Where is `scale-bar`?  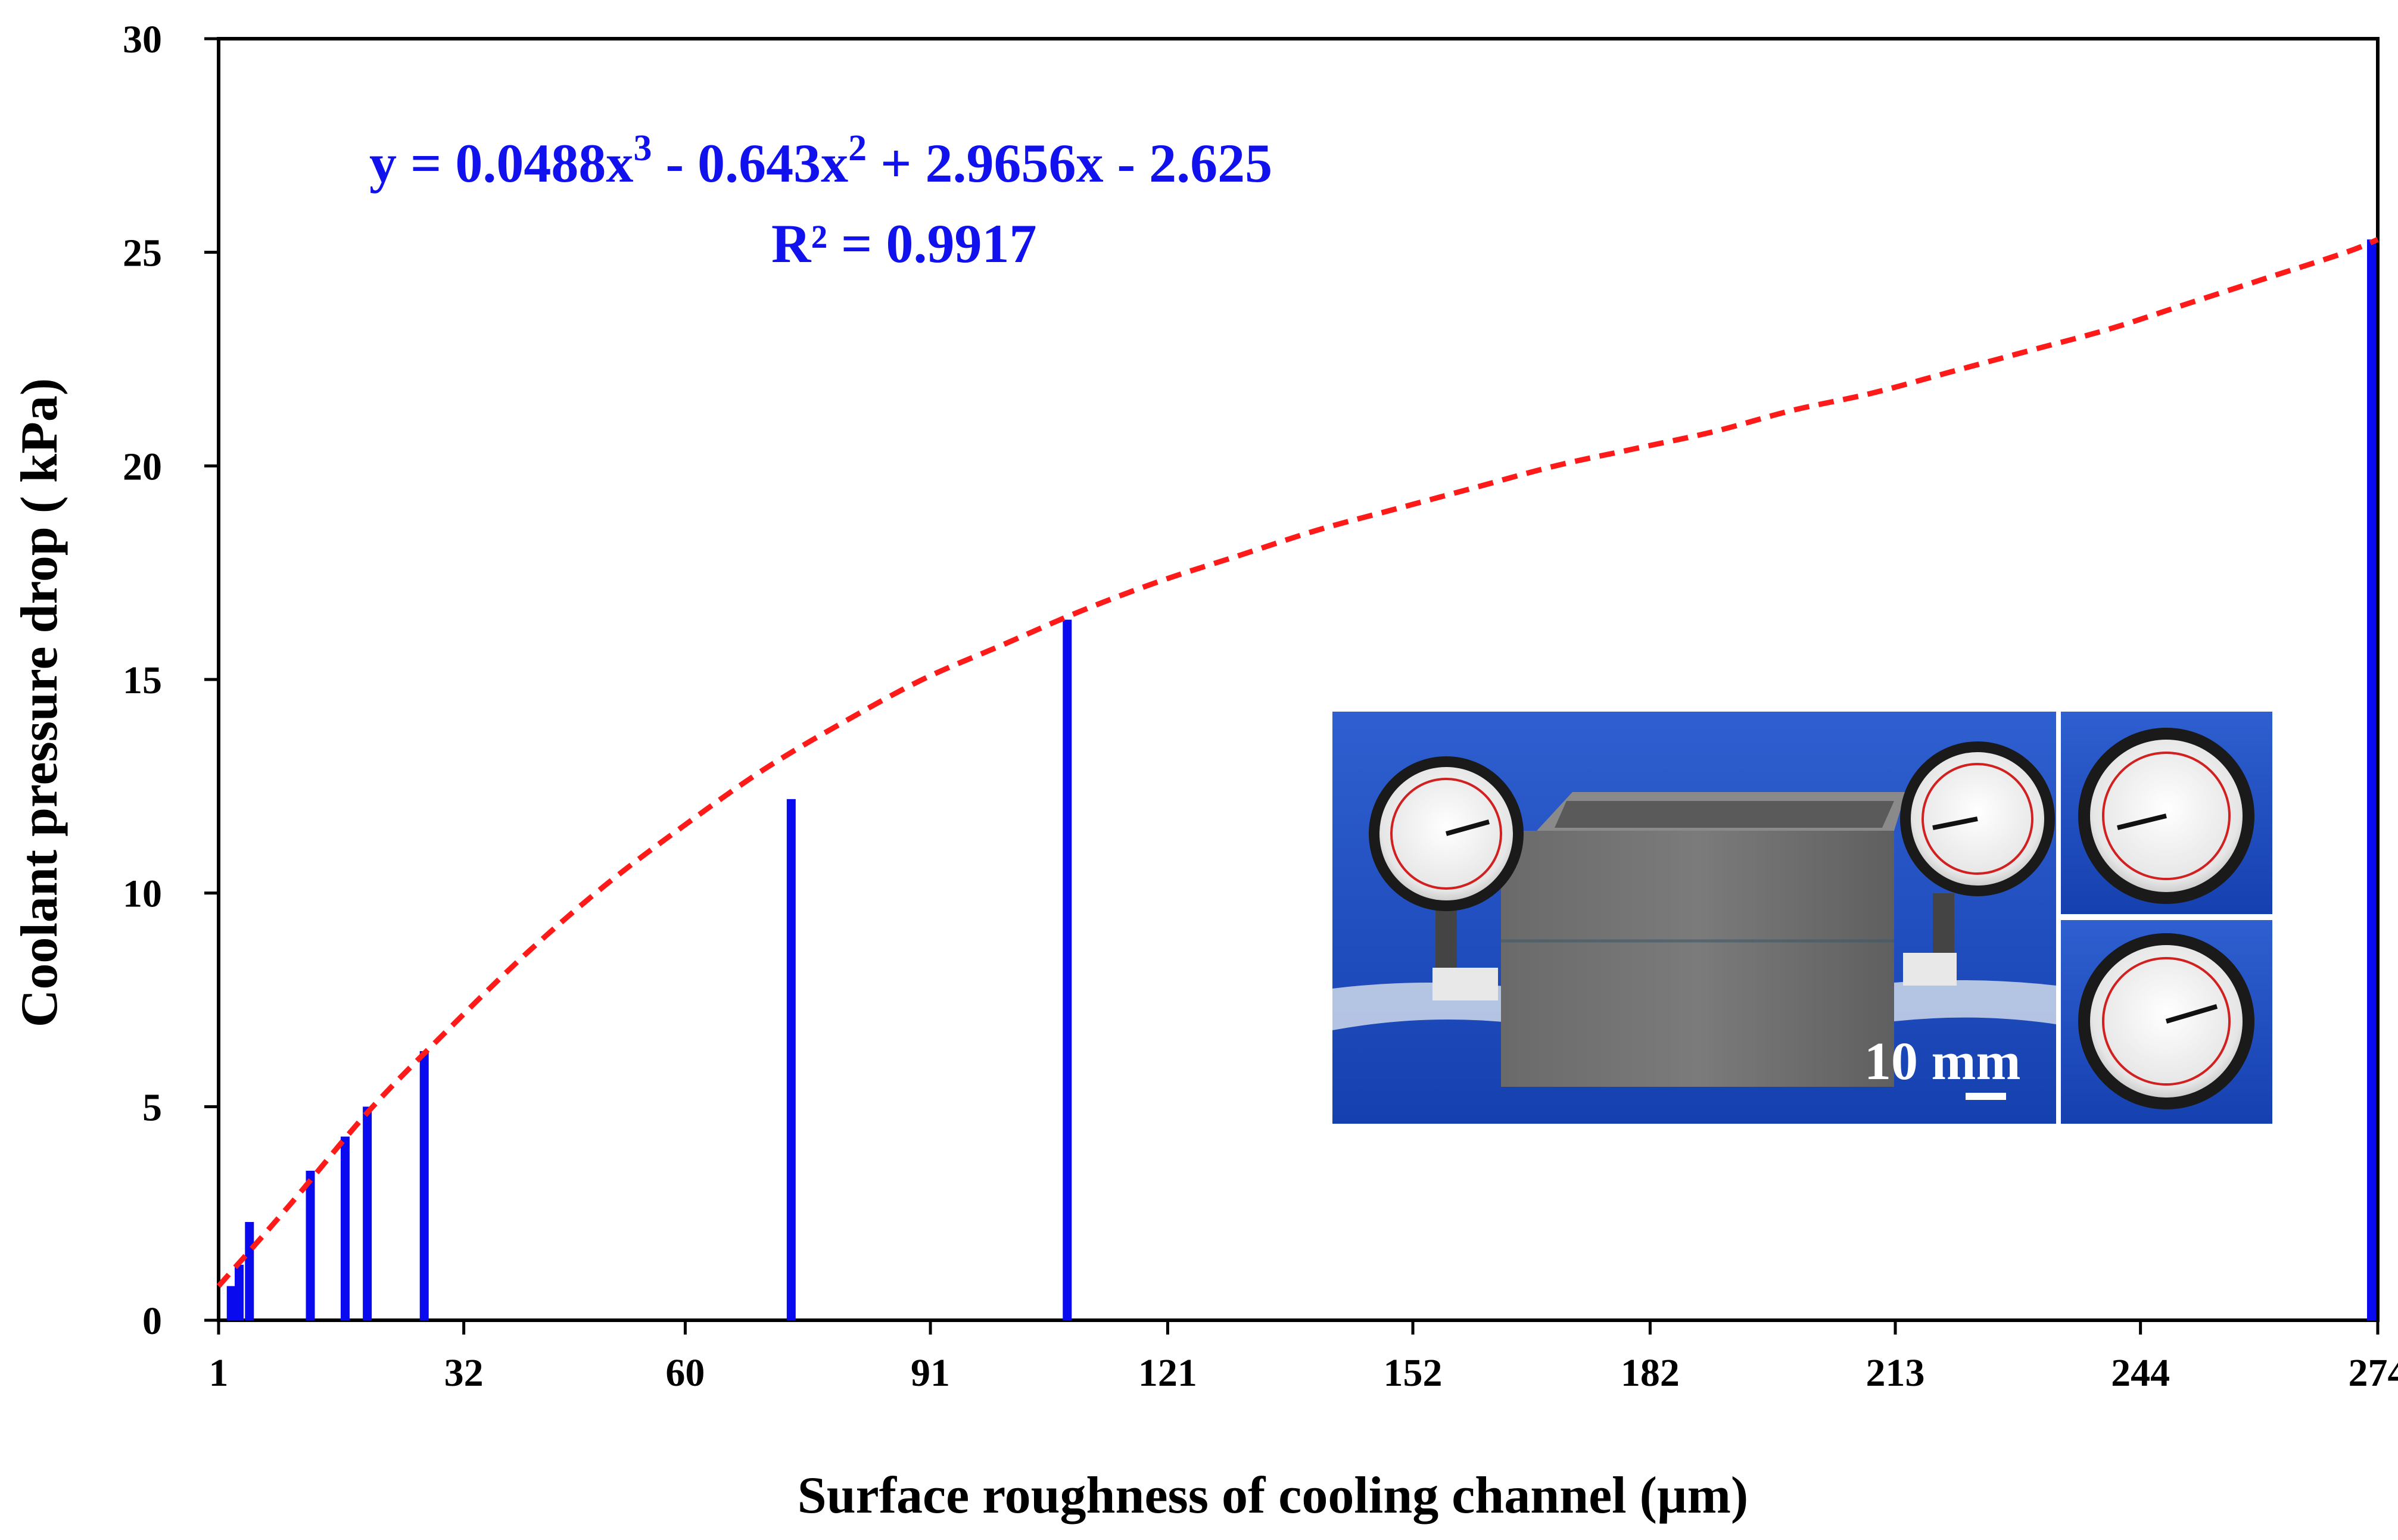 scale-bar is located at coordinates (1986, 1096).